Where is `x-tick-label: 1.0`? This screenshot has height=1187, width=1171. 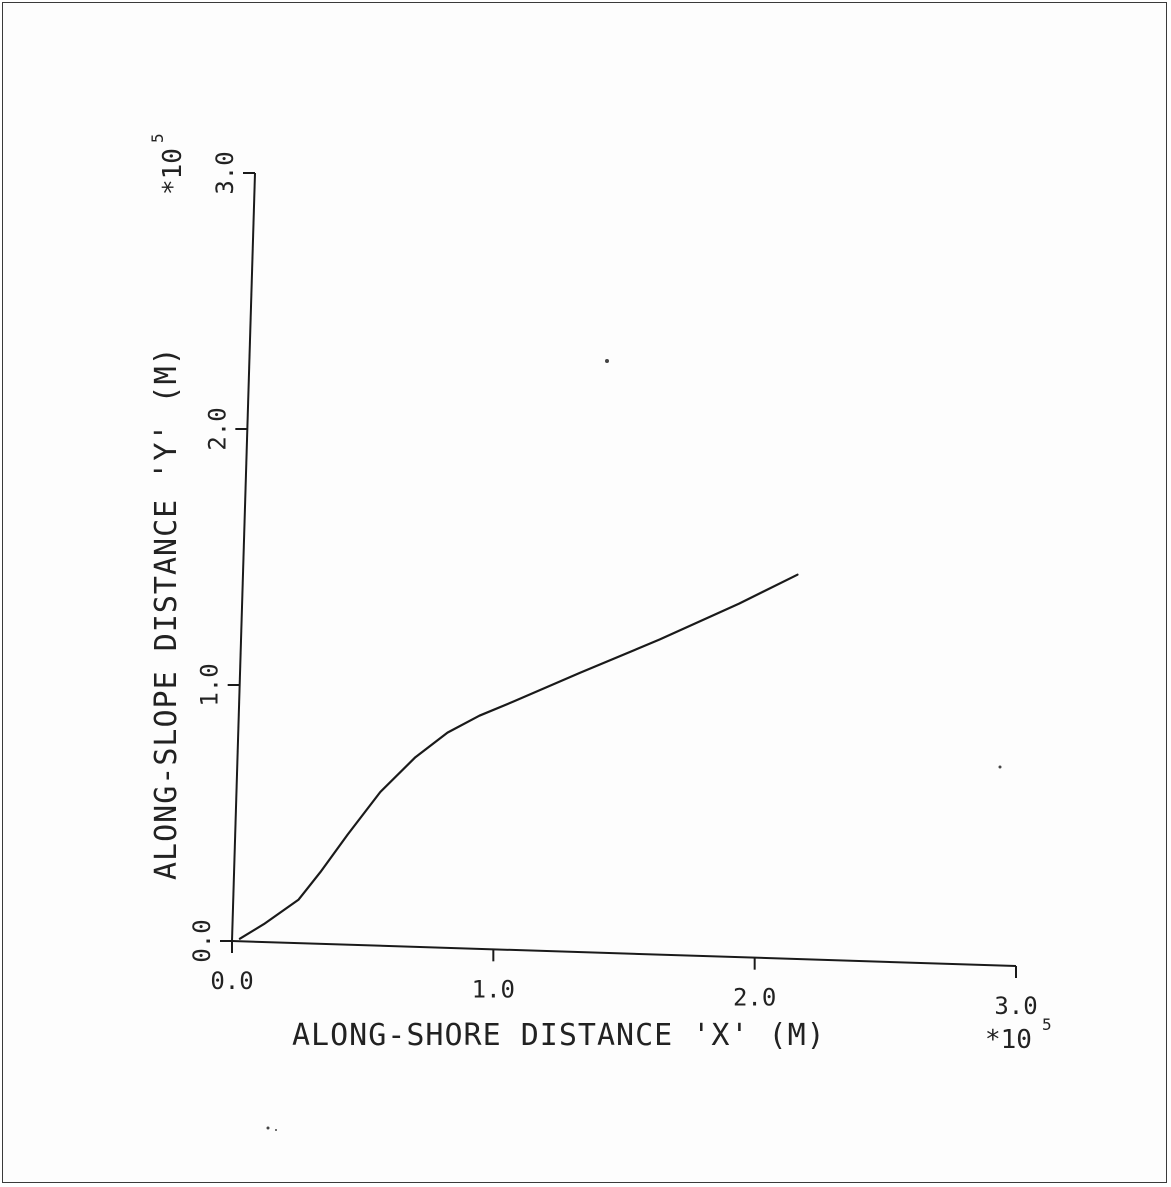
x-tick-label: 1.0 is located at coordinates (493, 989).